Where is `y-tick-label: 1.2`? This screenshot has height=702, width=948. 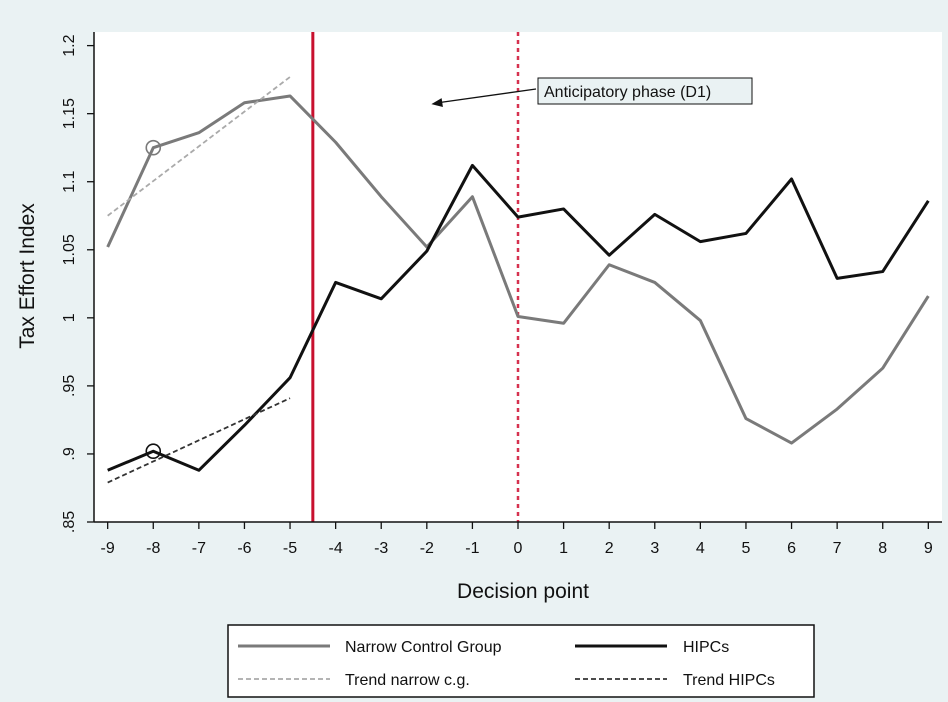
y-tick-label: 1.2 is located at coordinates (69, 45).